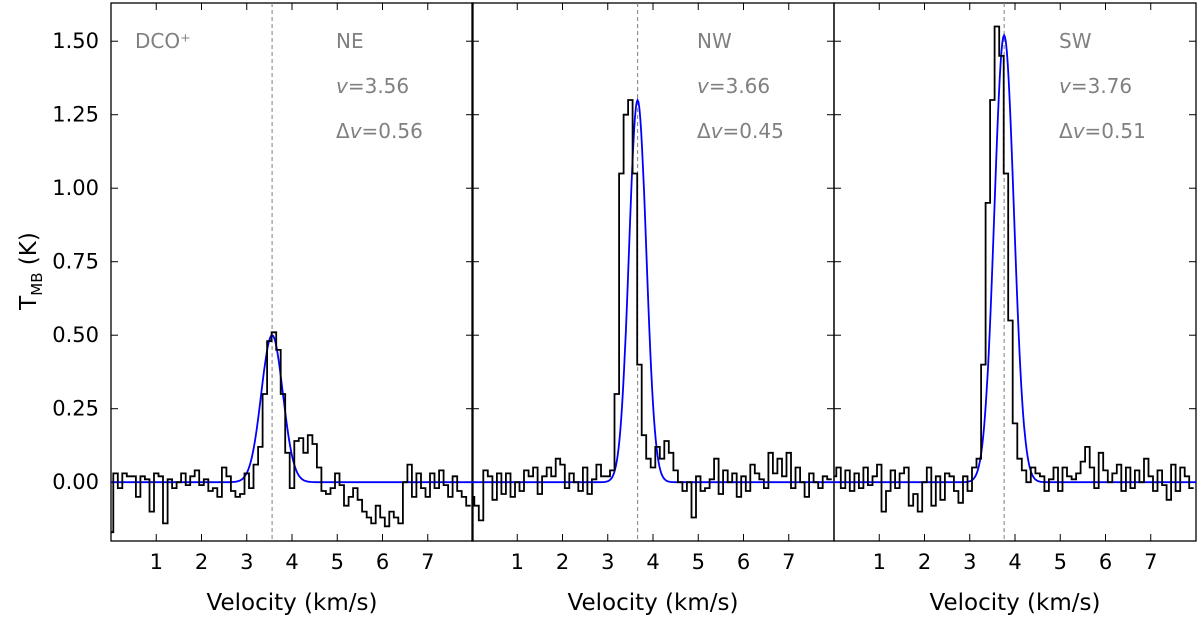  Describe the element at coordinates (37, 284) in the screenshot. I see `y-axis-title-subscript: MB` at that location.